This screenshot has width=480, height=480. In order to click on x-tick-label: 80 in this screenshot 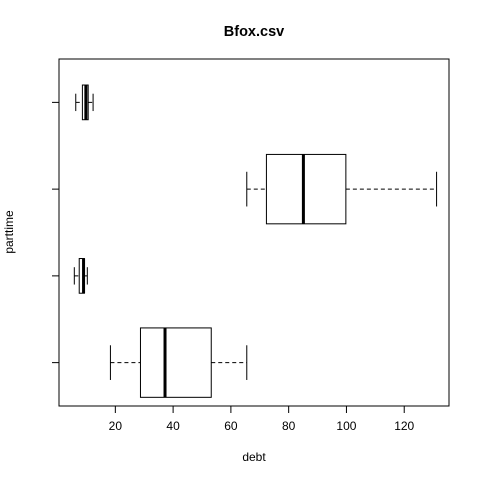, I will do `click(289, 426)`.